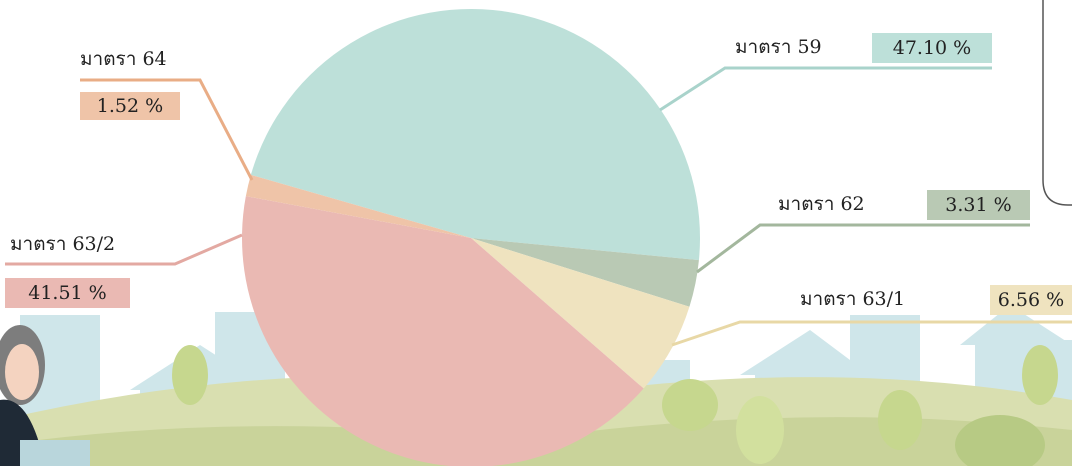 The height and width of the screenshot is (466, 1072). What do you see at coordinates (123, 59) in the screenshot?
I see `slice-name: มาตรา 64` at bounding box center [123, 59].